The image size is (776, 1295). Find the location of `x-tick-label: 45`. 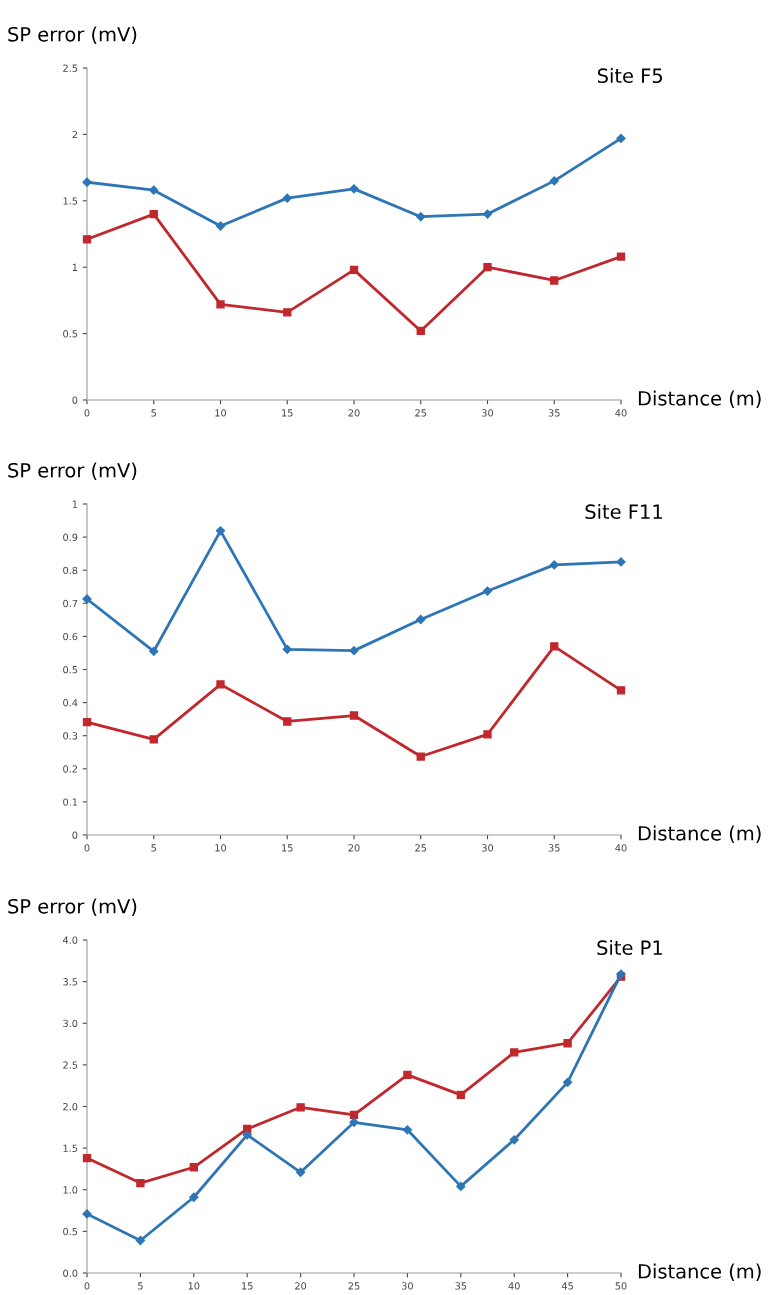

x-tick-label: 45 is located at coordinates (567, 1286).